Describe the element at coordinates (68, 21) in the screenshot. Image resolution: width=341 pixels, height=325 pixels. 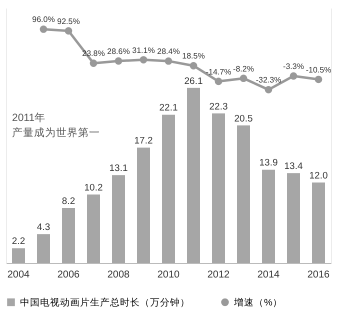
I see `data-label: 92.5%` at that location.